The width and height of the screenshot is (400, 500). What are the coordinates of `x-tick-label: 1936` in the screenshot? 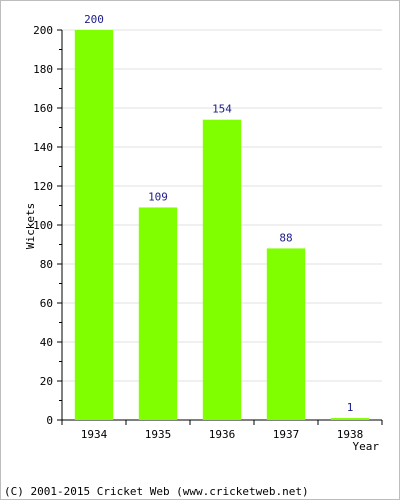 It's located at (222, 434).